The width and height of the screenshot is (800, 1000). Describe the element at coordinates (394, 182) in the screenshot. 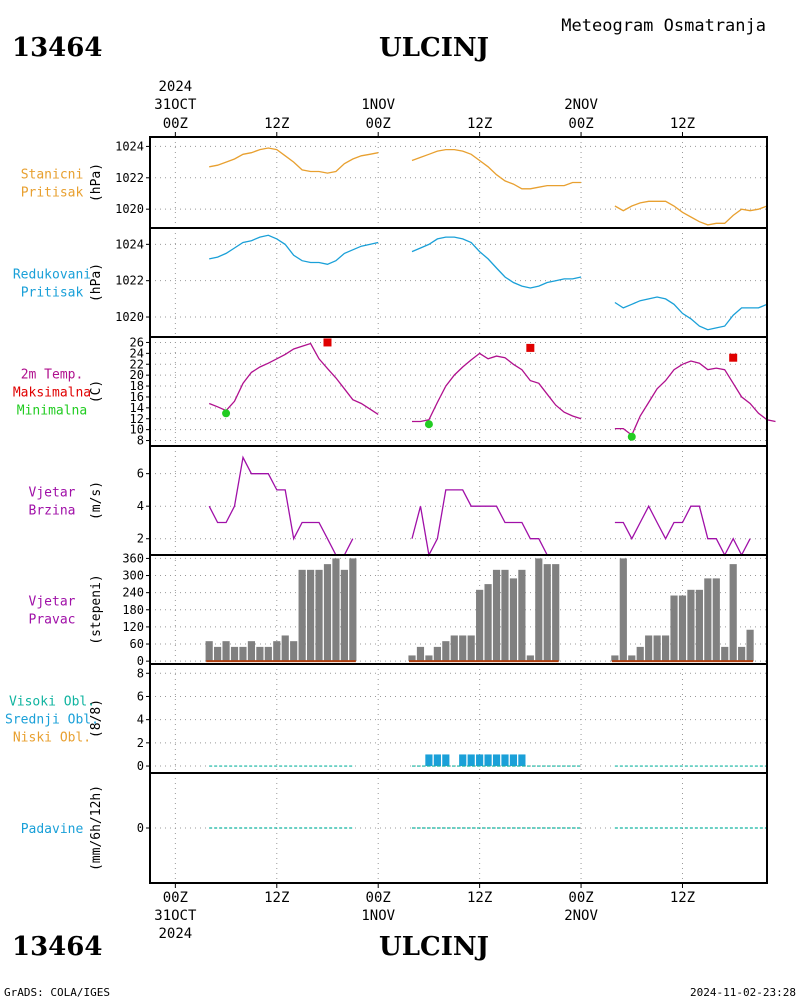

I see `station_pressure-panel: 1020 1022 1024 (hPa) Stanicni Pritisak` at that location.